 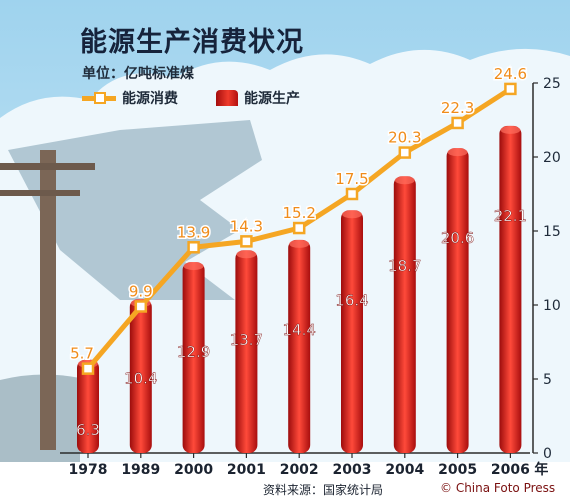 What do you see at coordinates (510, 470) in the screenshot?
I see `x-tick-label: 2006` at bounding box center [510, 470].